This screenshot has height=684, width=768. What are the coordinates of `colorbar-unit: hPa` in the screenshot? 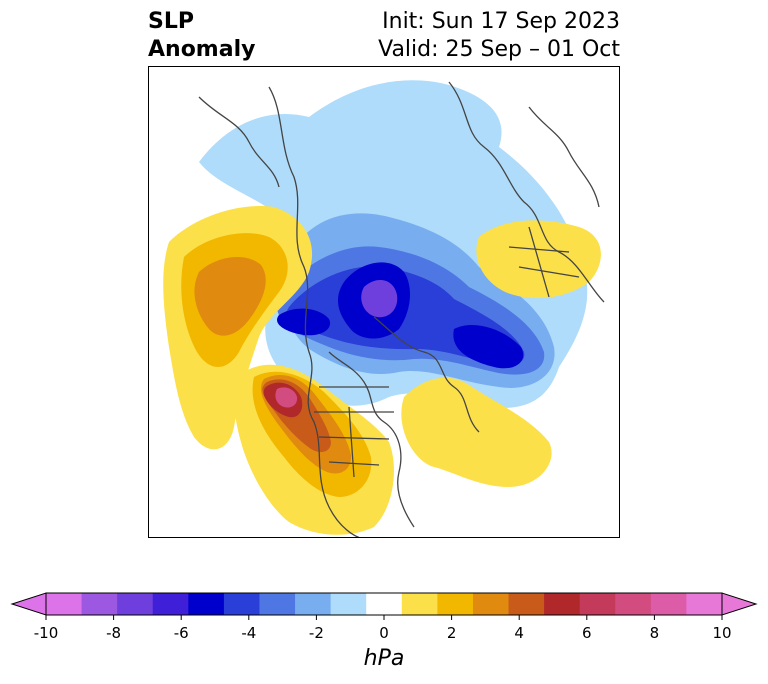 It's located at (384, 658).